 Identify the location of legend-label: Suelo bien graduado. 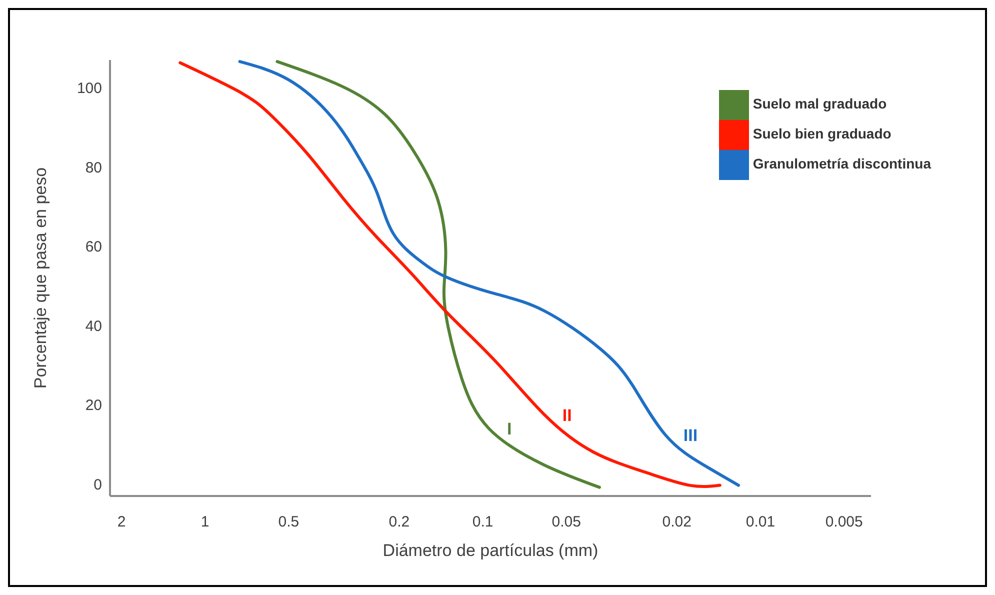
(822, 134).